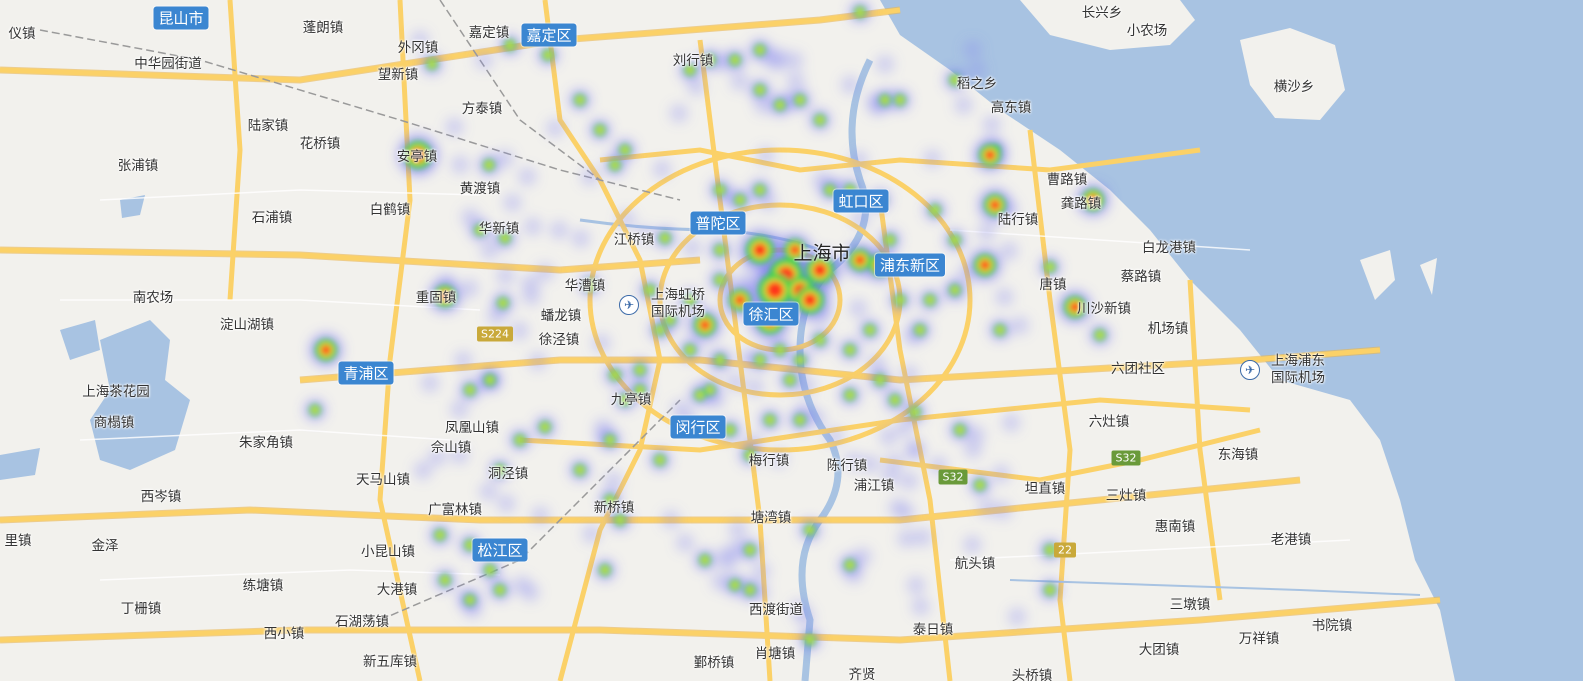  I want to click on label-pudong: 浦东新区, so click(910, 265).